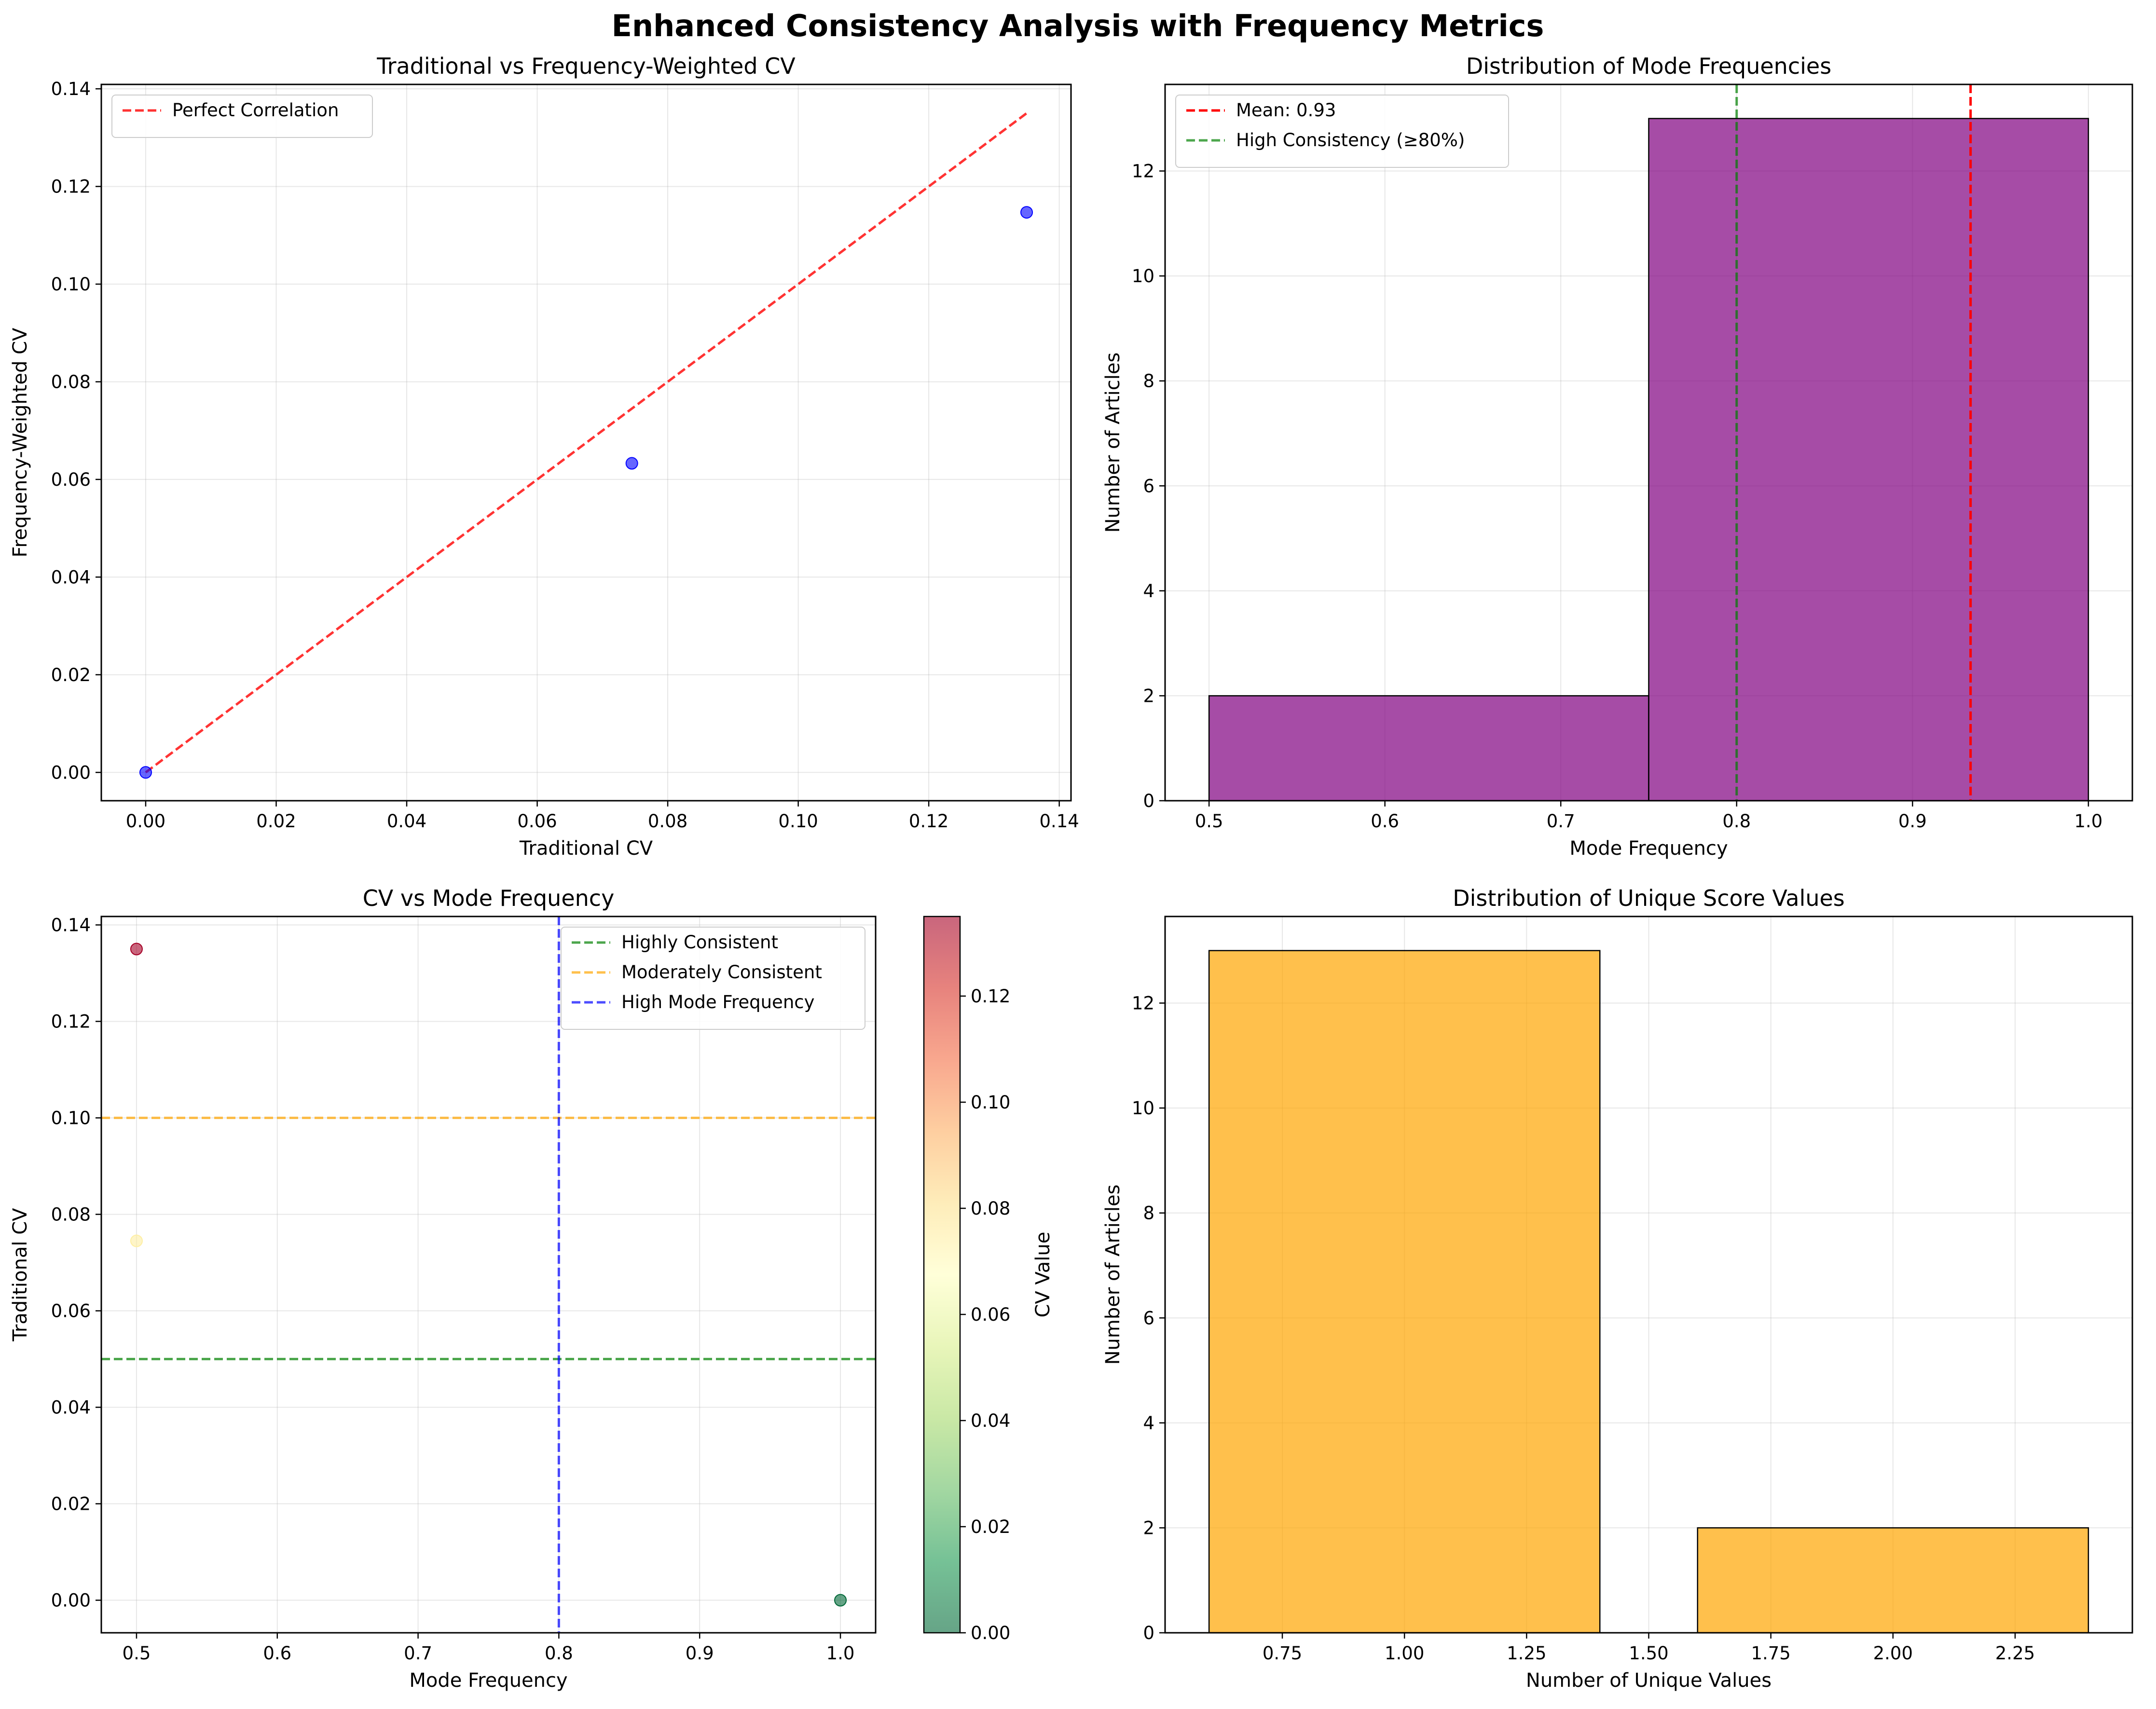  What do you see at coordinates (276, 821) in the screenshot?
I see `x-tick-label: 0.02` at bounding box center [276, 821].